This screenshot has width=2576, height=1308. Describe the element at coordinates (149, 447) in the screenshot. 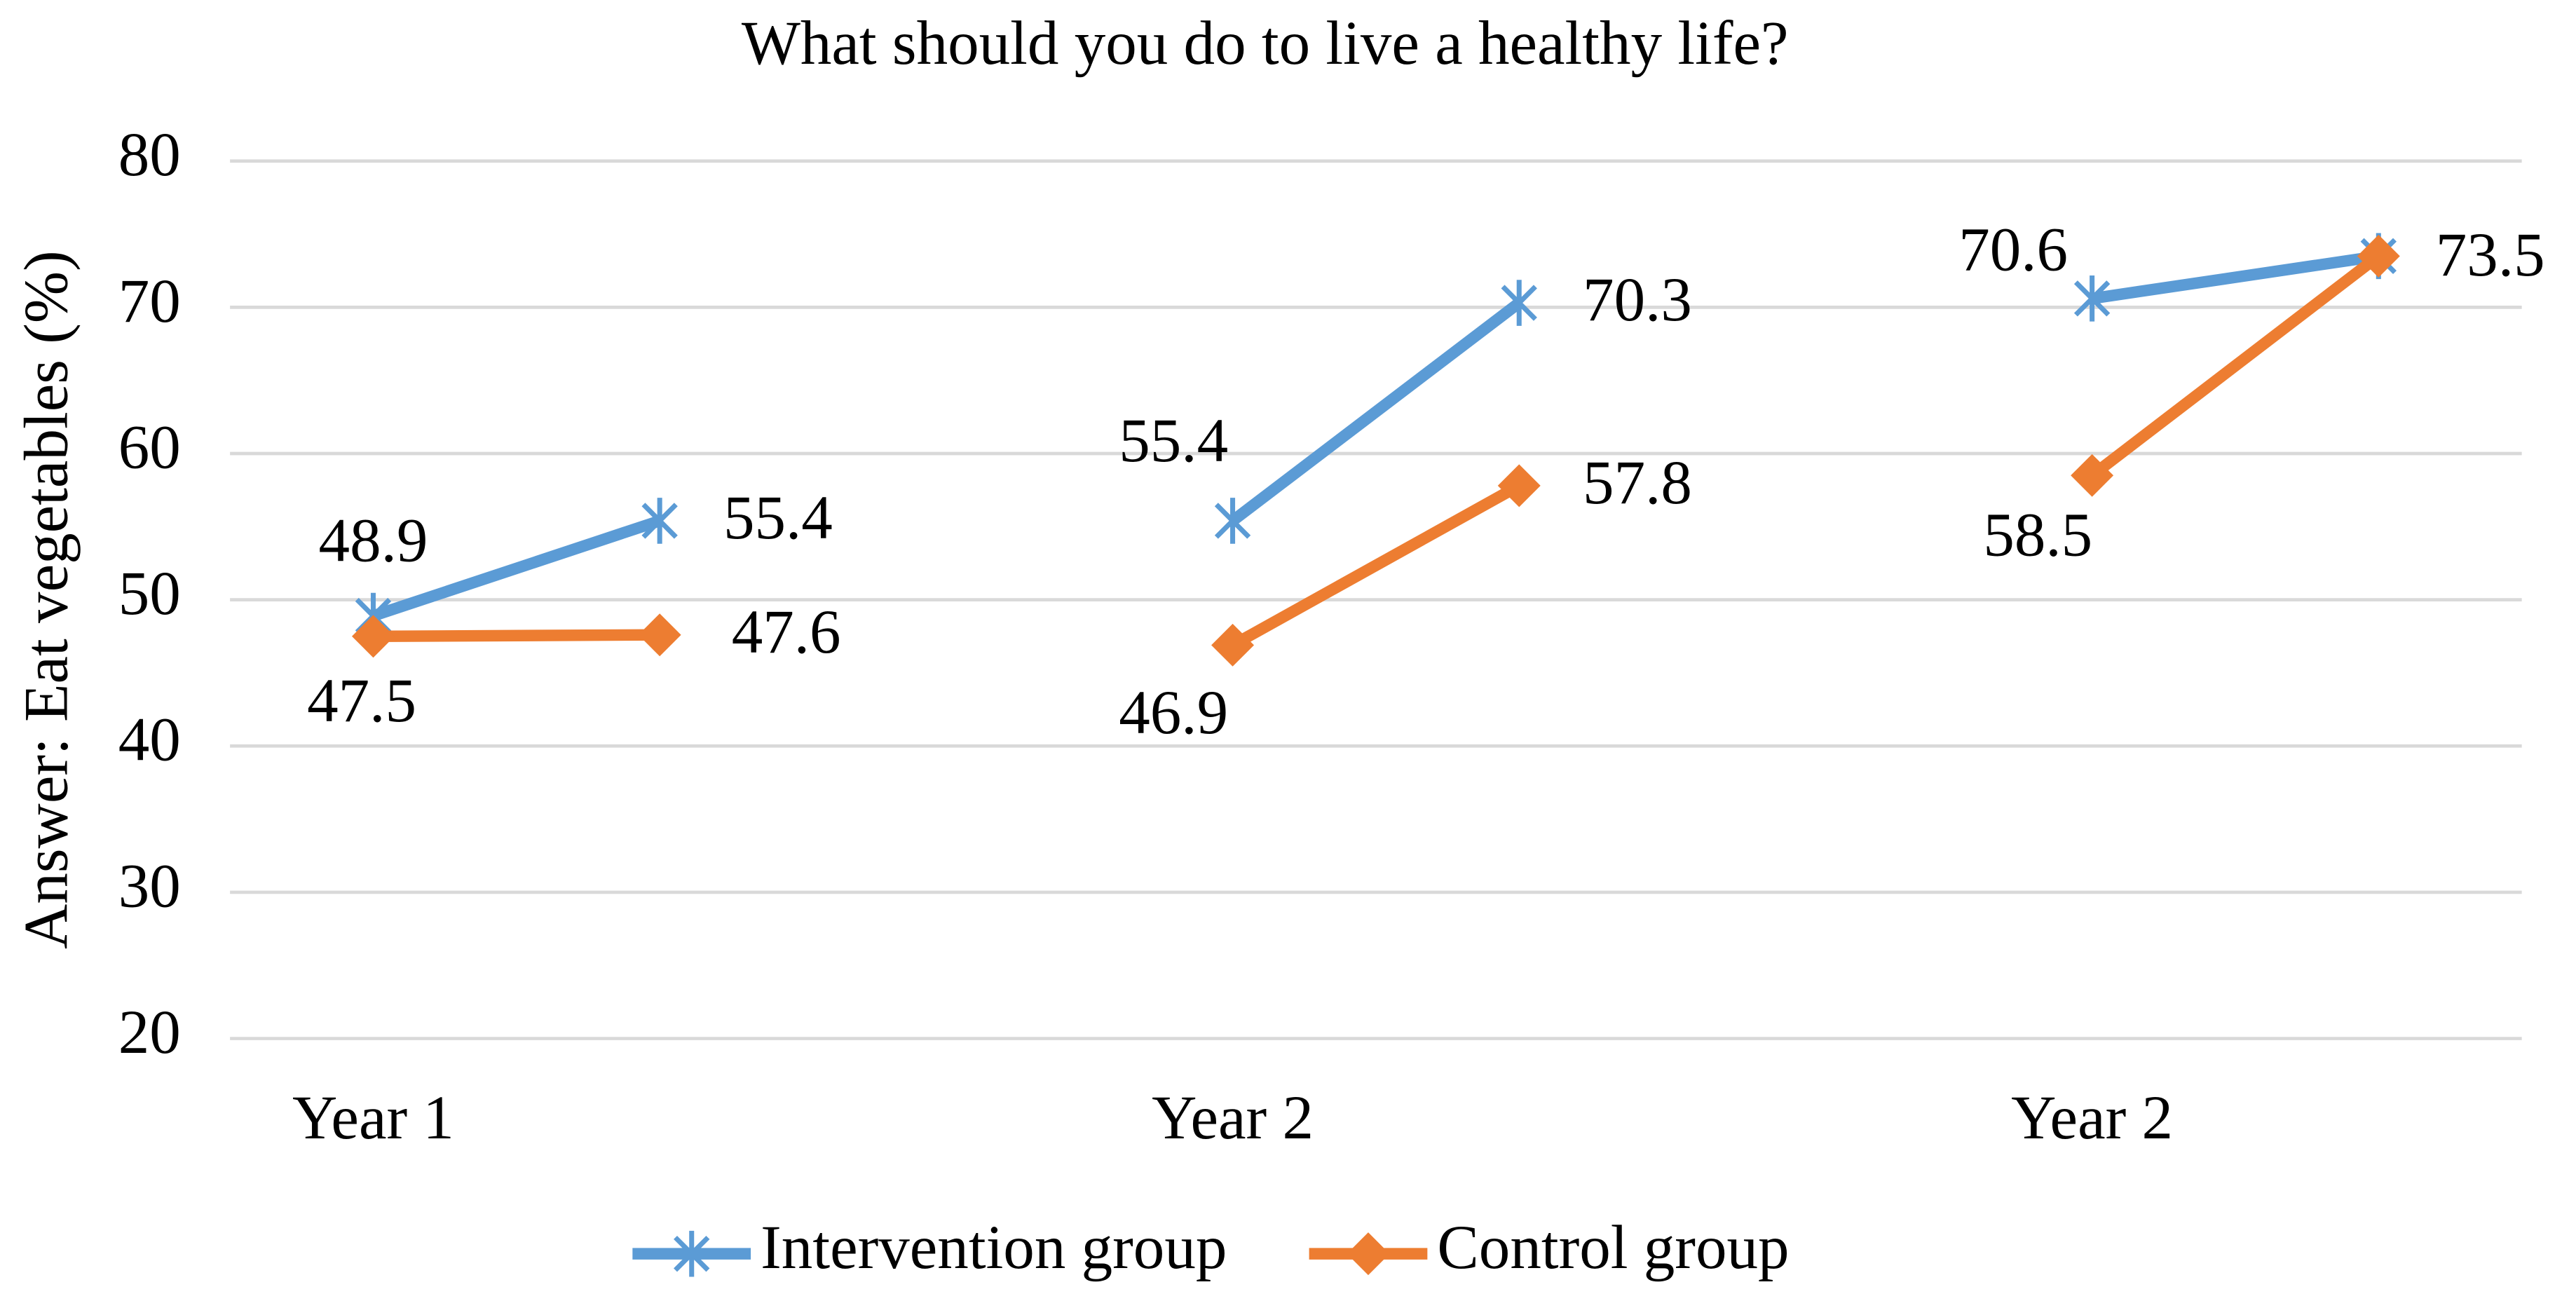

I see `y-tick-label: 60` at that location.